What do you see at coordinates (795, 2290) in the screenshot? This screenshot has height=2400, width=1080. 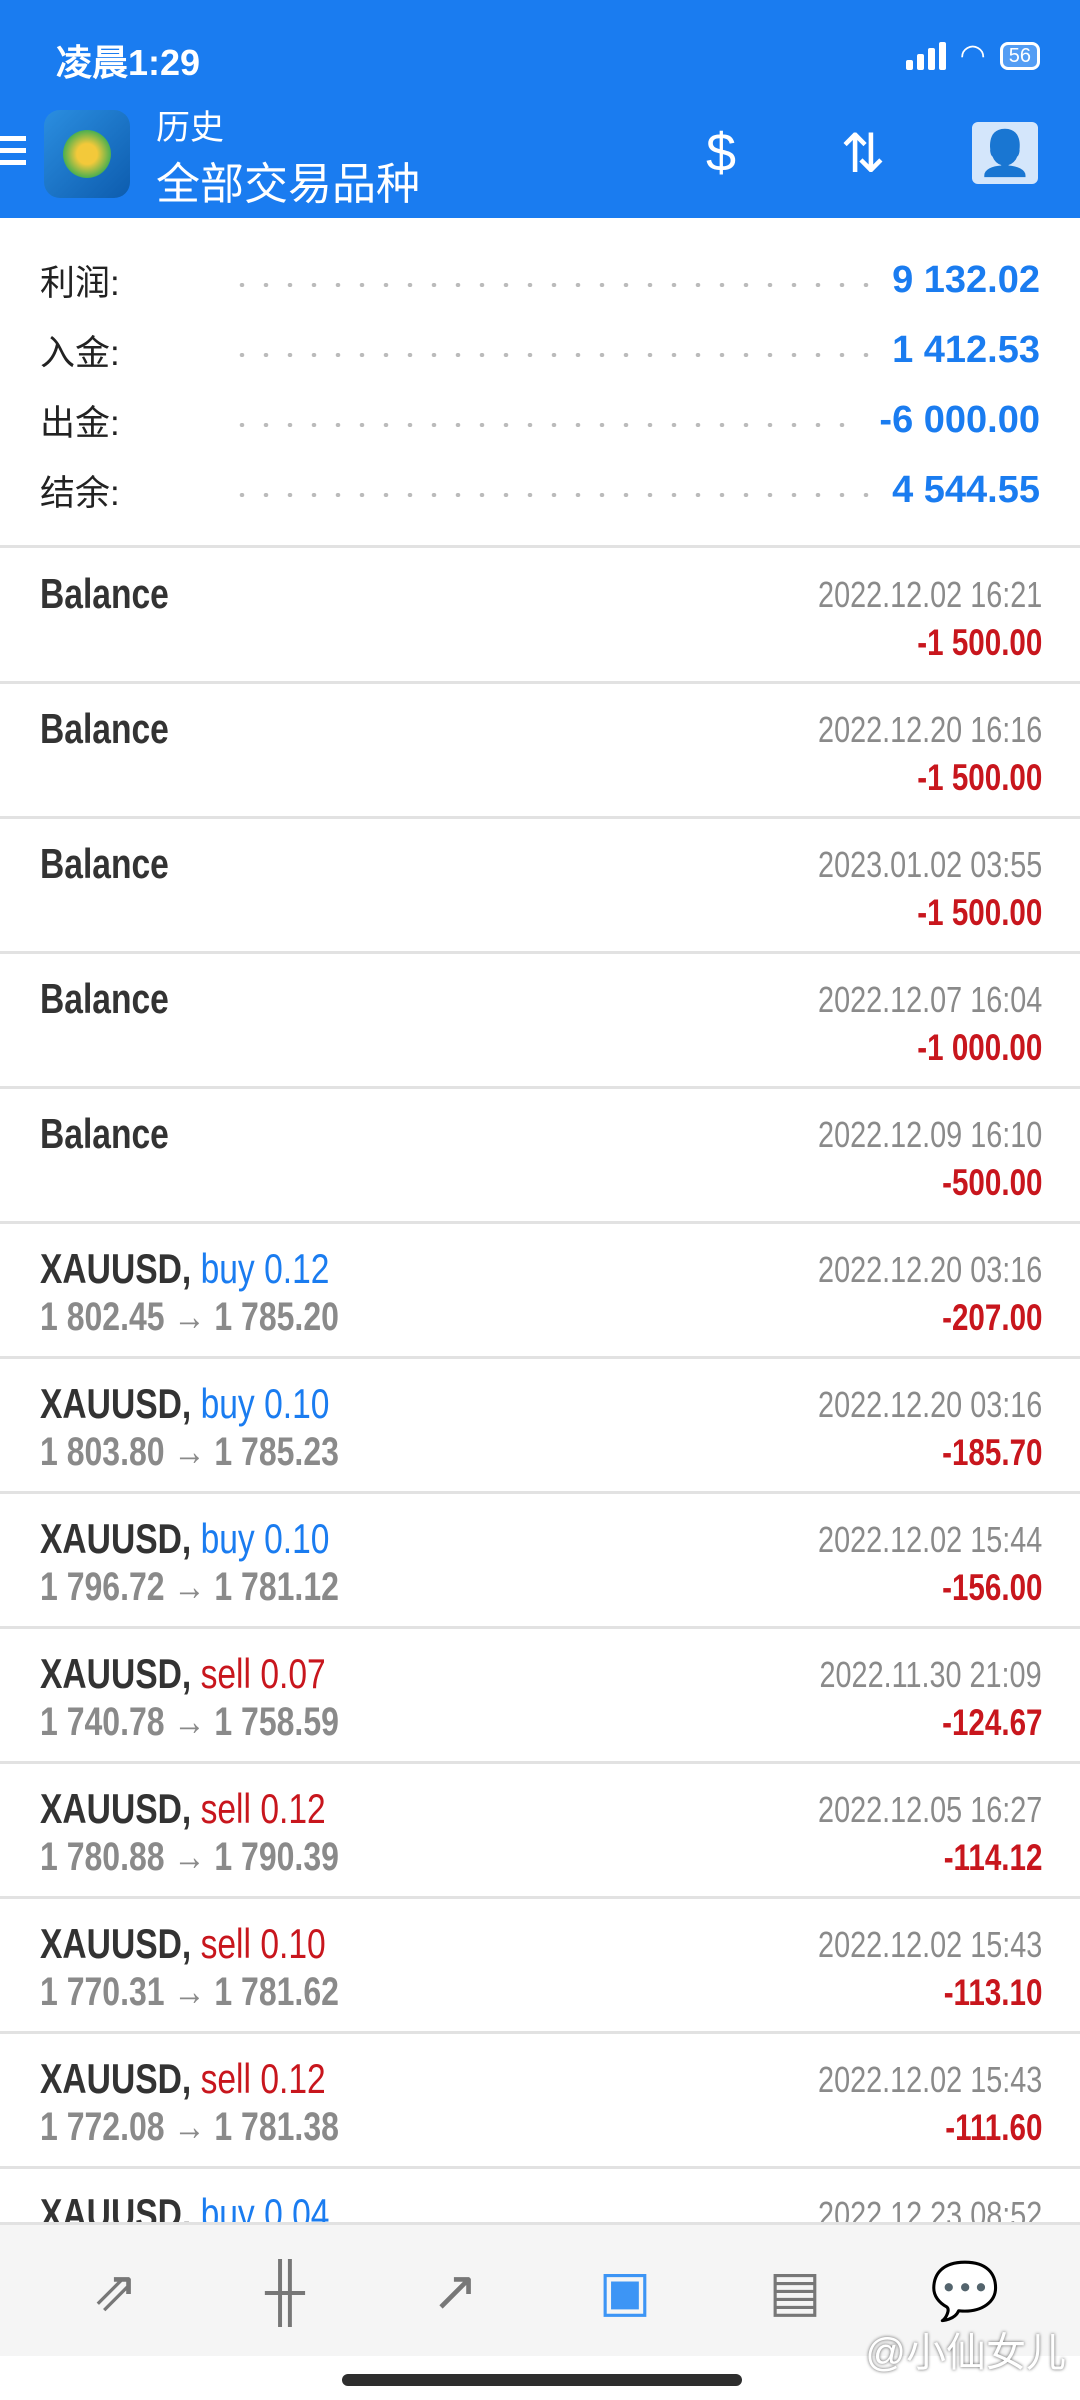 I see `news-icon: ▤` at bounding box center [795, 2290].